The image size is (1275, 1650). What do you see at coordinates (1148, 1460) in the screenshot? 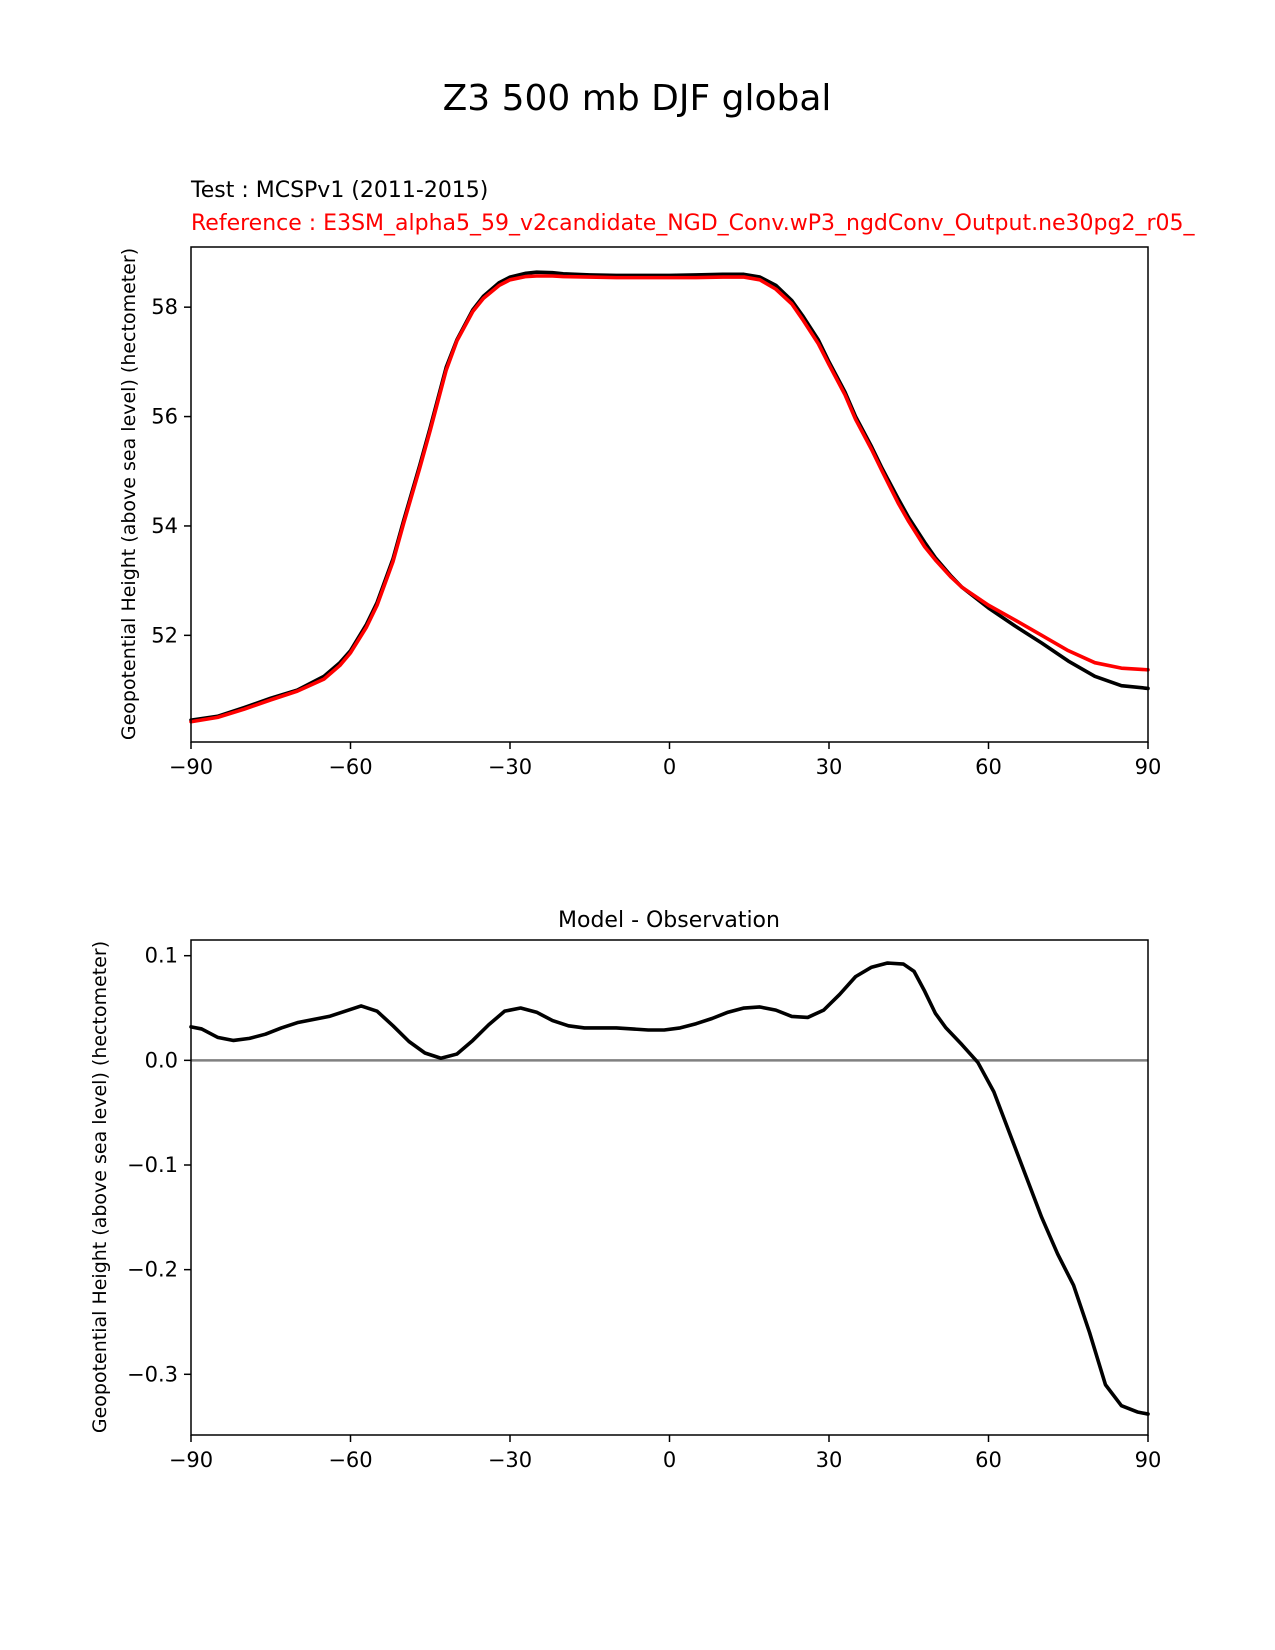
I see `bottom-x-tick-label: 90` at bounding box center [1148, 1460].